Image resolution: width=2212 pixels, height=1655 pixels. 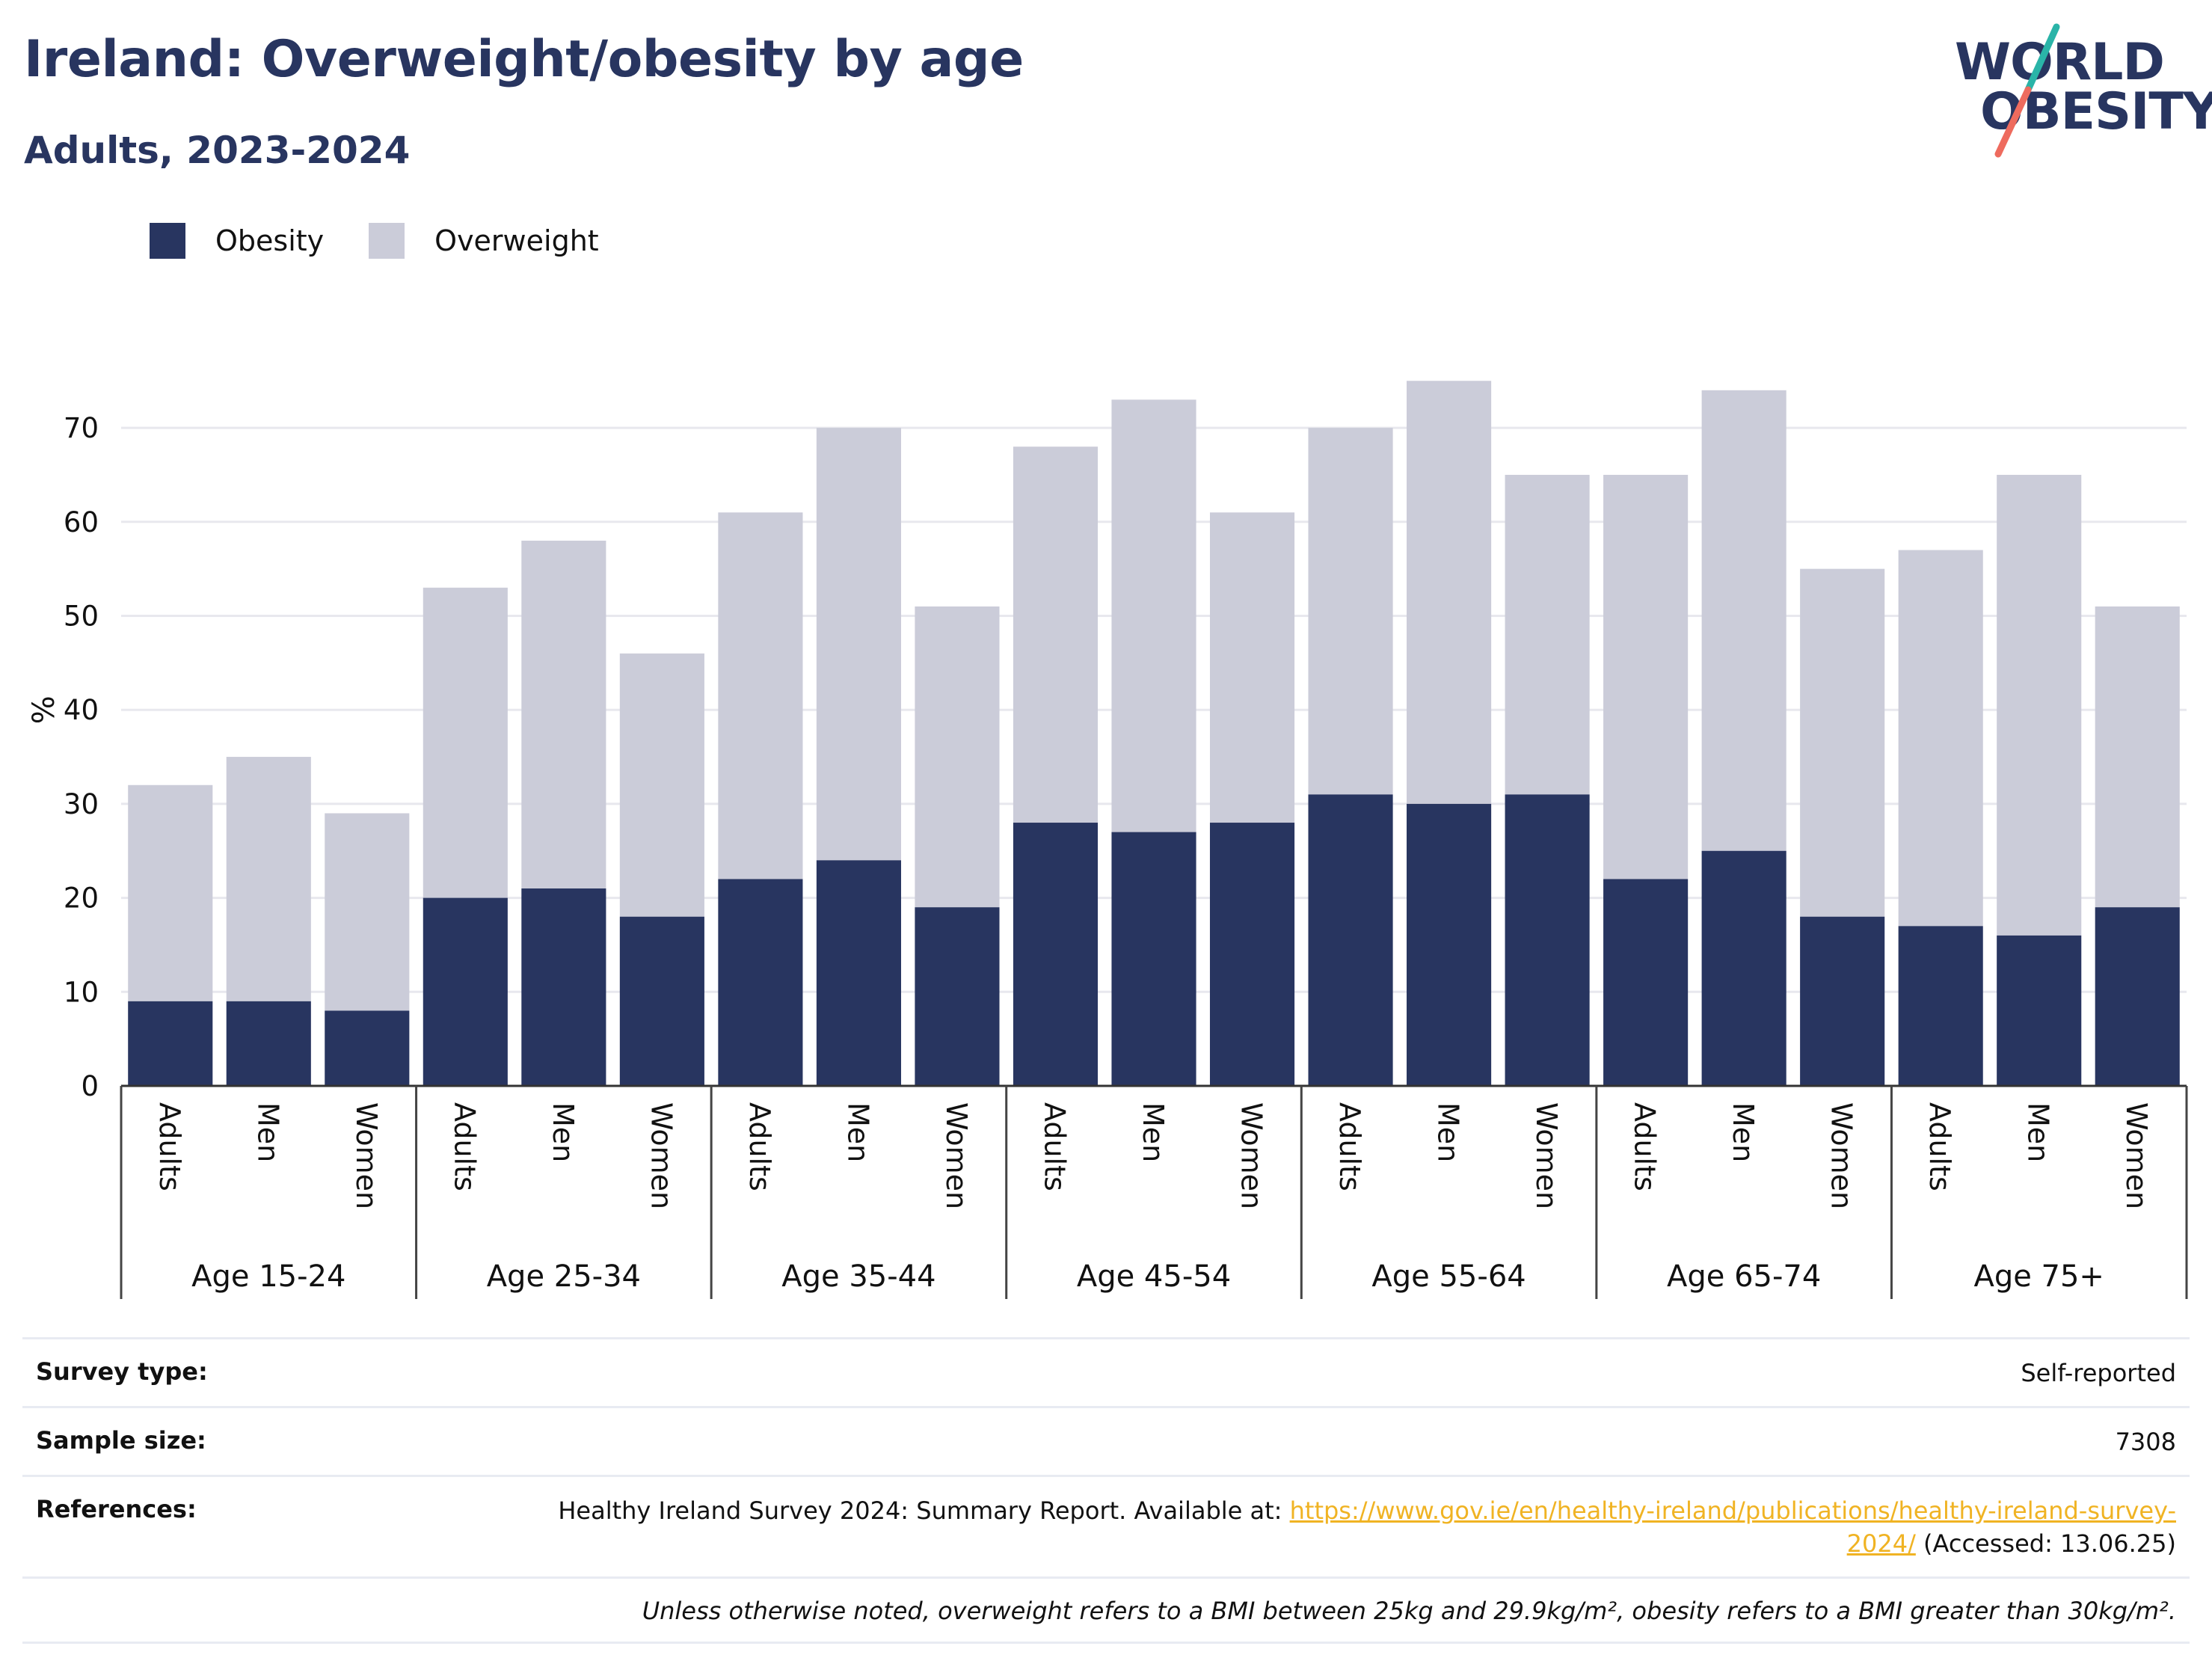 What do you see at coordinates (122, 1371) in the screenshot?
I see `survey-type-label: Survey type:` at bounding box center [122, 1371].